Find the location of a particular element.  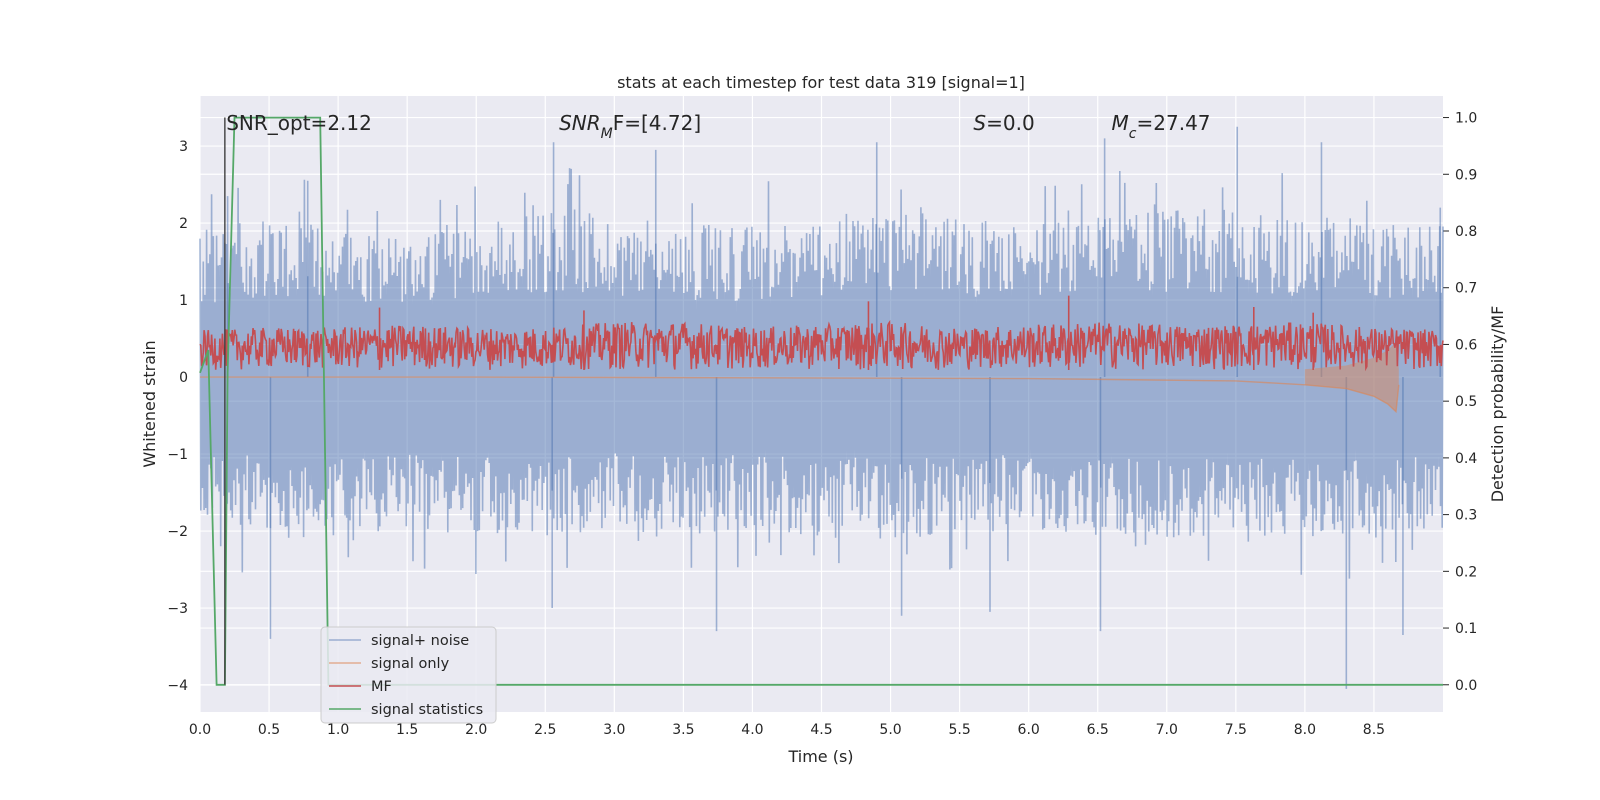

annotation-1: SNRMF=[4.72] is located at coordinates (630, 126).